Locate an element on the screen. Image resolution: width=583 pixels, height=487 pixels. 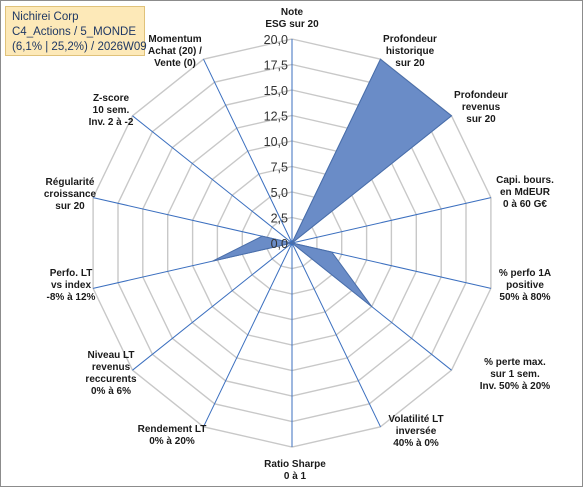
axis-label-line: 0% à 6% is located at coordinates (111, 391).